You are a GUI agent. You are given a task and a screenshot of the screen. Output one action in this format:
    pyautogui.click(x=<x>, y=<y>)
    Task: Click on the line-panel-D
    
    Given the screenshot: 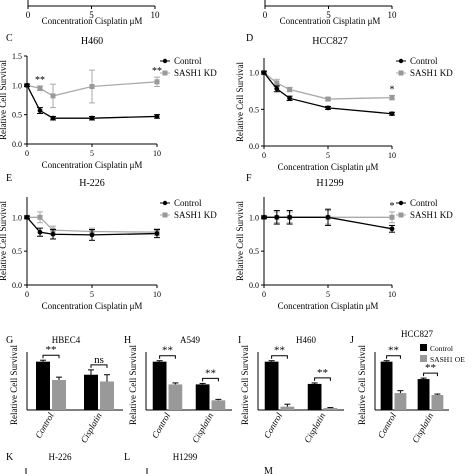 What is the action you would take?
    pyautogui.click(x=333, y=103)
    